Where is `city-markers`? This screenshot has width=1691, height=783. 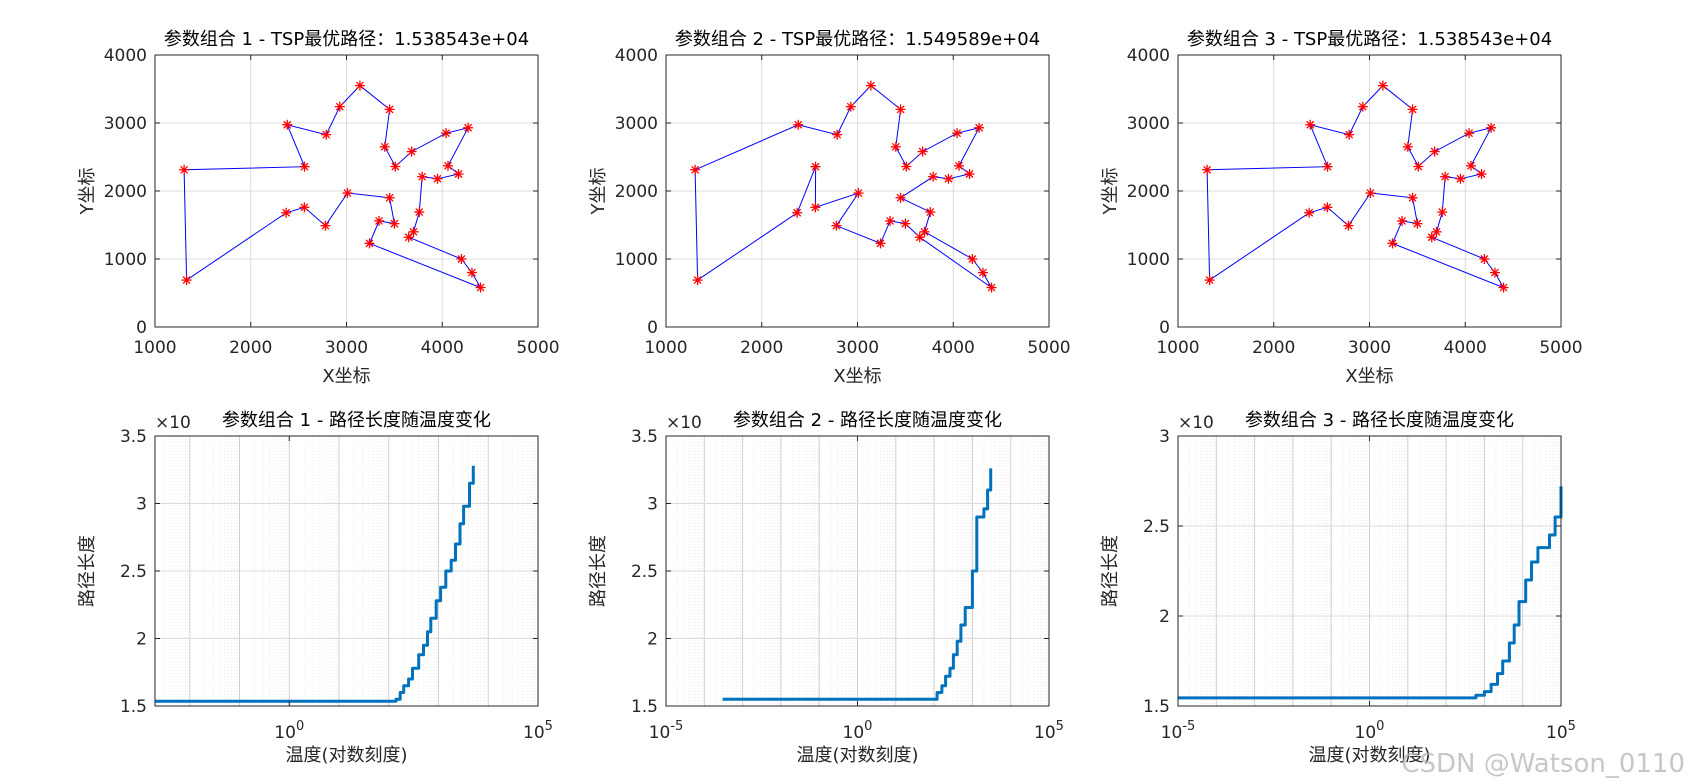
city-markers is located at coordinates (332, 186).